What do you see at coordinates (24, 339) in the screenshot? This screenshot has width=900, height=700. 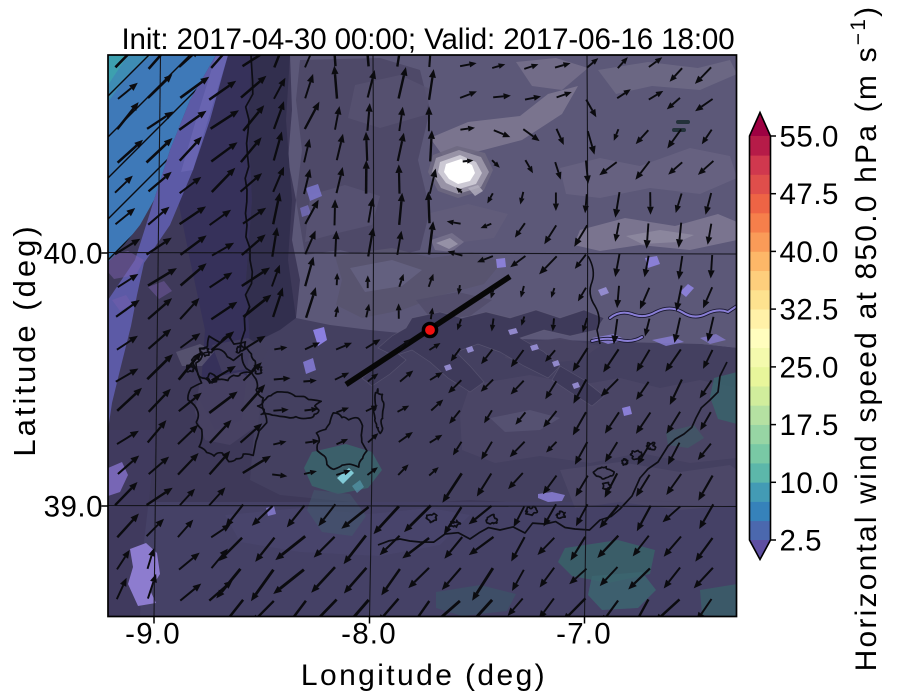 I see `svg-text: Latitude (deg)` at bounding box center [24, 339].